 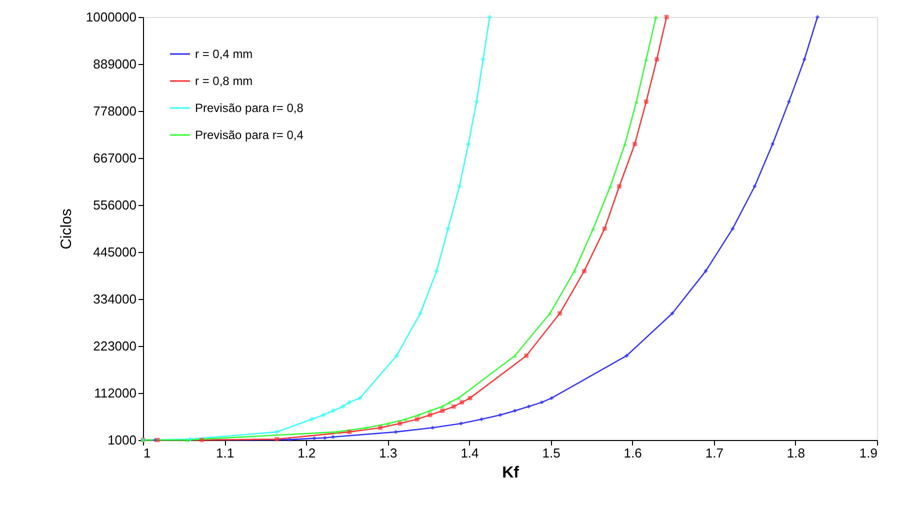 I want to click on x-tick-label: 1.9, so click(x=868, y=453).